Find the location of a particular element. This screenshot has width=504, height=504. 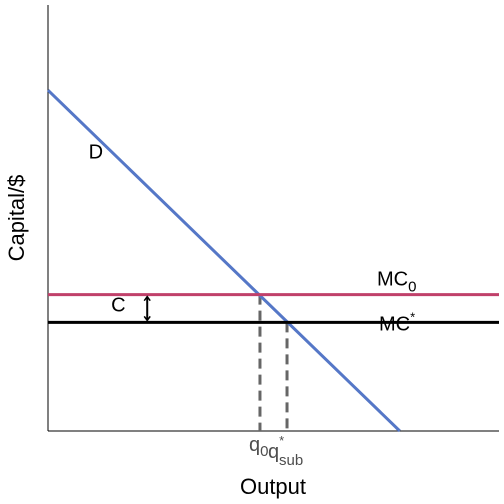

tick-label-qsub-base: q is located at coordinates (273, 452).